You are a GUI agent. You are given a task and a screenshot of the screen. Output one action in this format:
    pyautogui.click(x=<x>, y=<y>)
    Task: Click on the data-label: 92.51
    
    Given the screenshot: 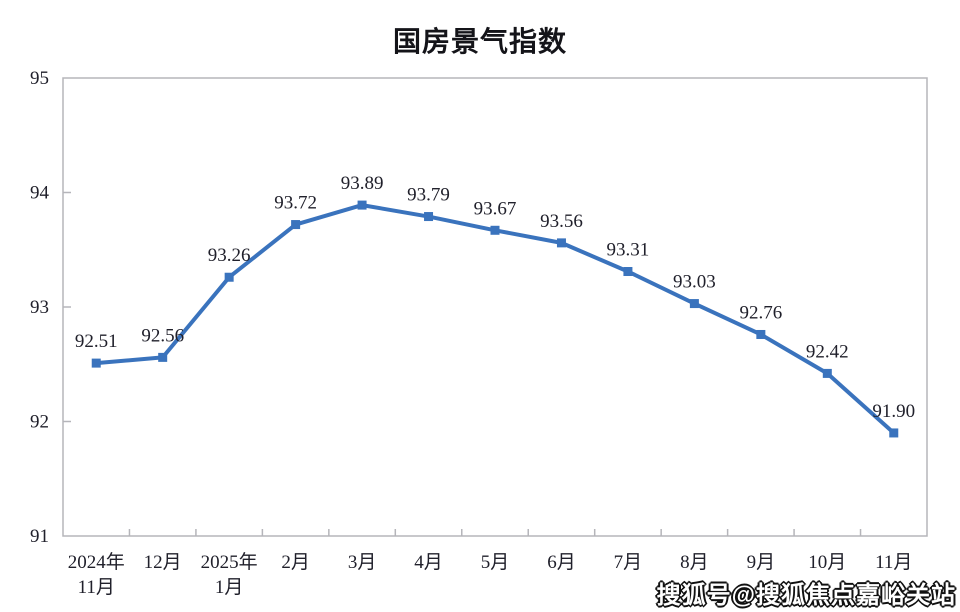 What is the action you would take?
    pyautogui.click(x=96, y=341)
    